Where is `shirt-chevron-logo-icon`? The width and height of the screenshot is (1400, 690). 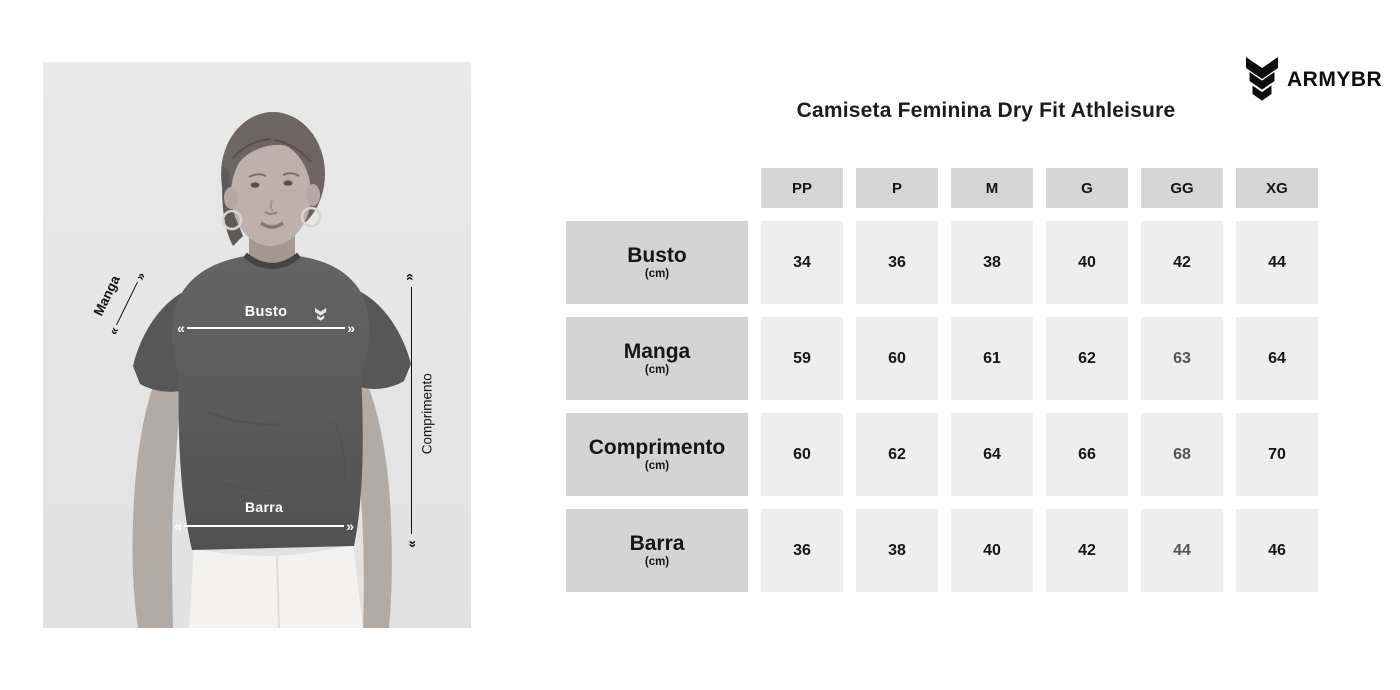
shirt-chevron-logo-icon is located at coordinates (321, 314).